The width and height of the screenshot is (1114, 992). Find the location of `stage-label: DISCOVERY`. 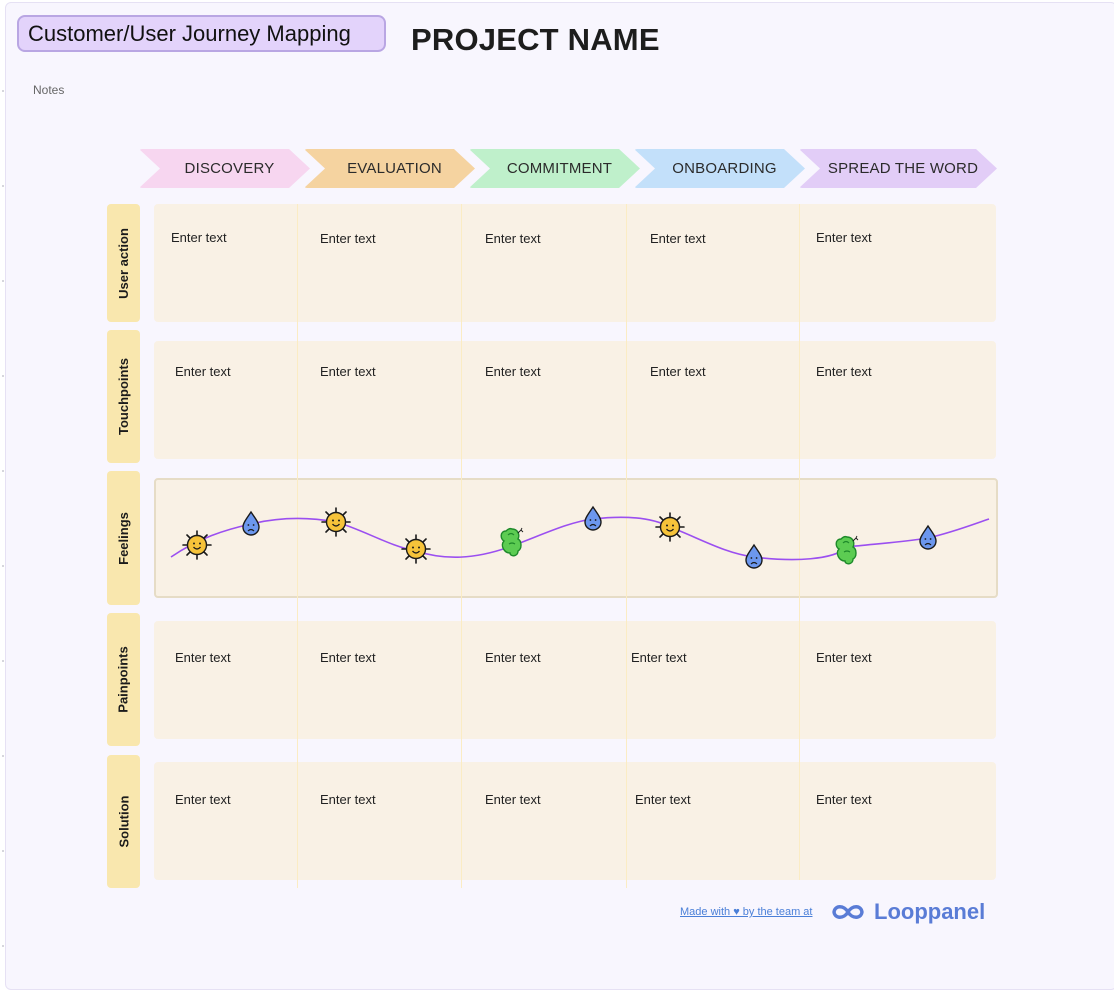

stage-label: DISCOVERY is located at coordinates (229, 168).